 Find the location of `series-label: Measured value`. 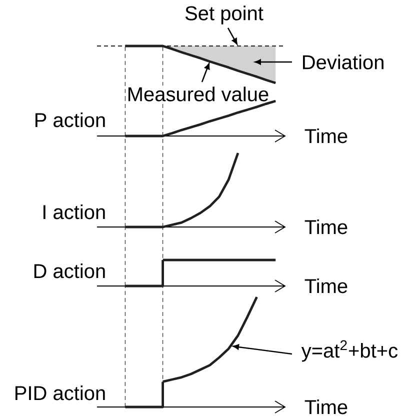

series-label: Measured value is located at coordinates (198, 94).